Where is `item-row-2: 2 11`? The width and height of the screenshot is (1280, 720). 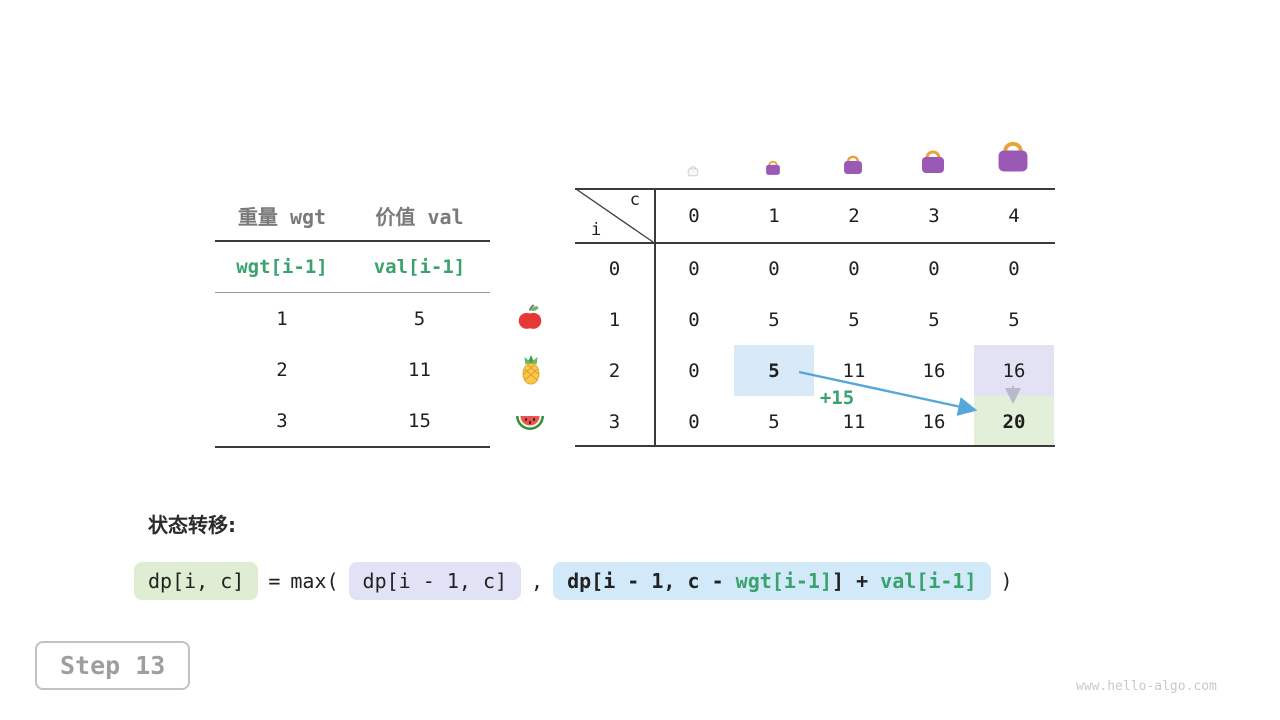
item-row-2: 2 11 is located at coordinates (352, 369).